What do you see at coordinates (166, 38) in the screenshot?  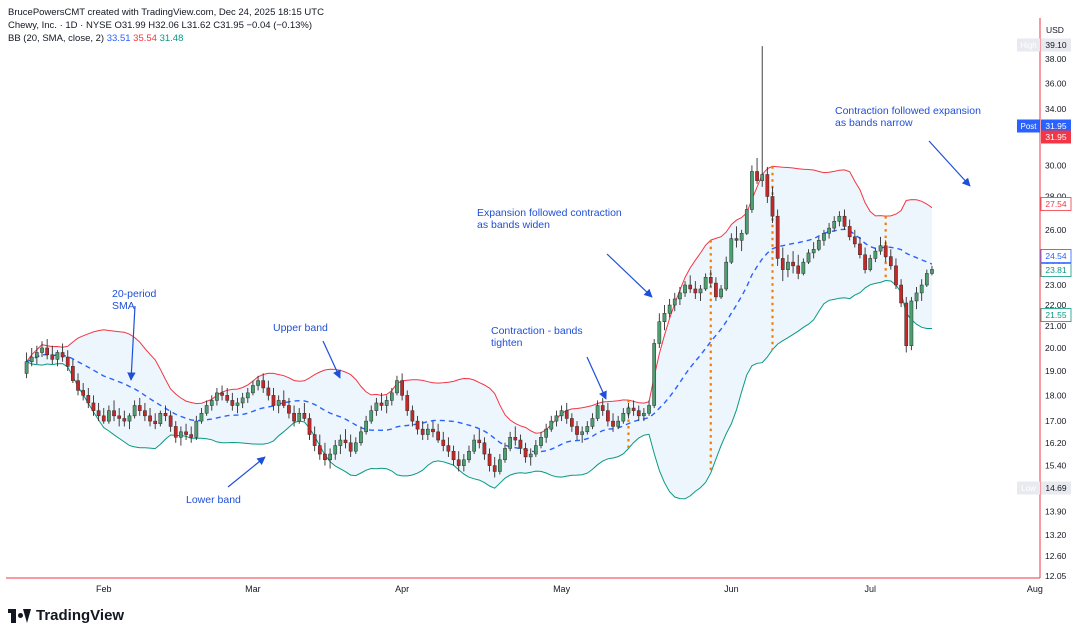 I see `indicator-row: BB (20, SMA, close, 2) 33.51 35.54 31.48` at bounding box center [166, 38].